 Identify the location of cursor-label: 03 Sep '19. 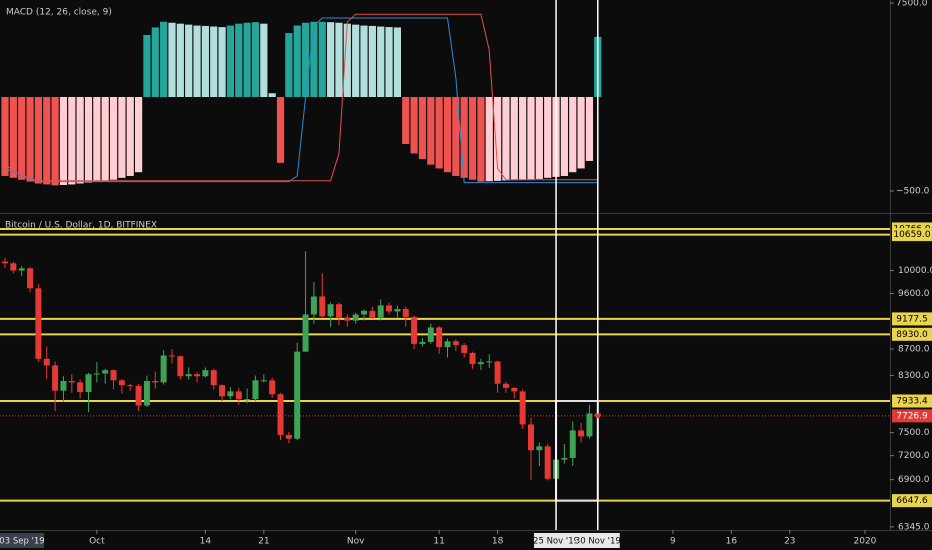
(22, 542).